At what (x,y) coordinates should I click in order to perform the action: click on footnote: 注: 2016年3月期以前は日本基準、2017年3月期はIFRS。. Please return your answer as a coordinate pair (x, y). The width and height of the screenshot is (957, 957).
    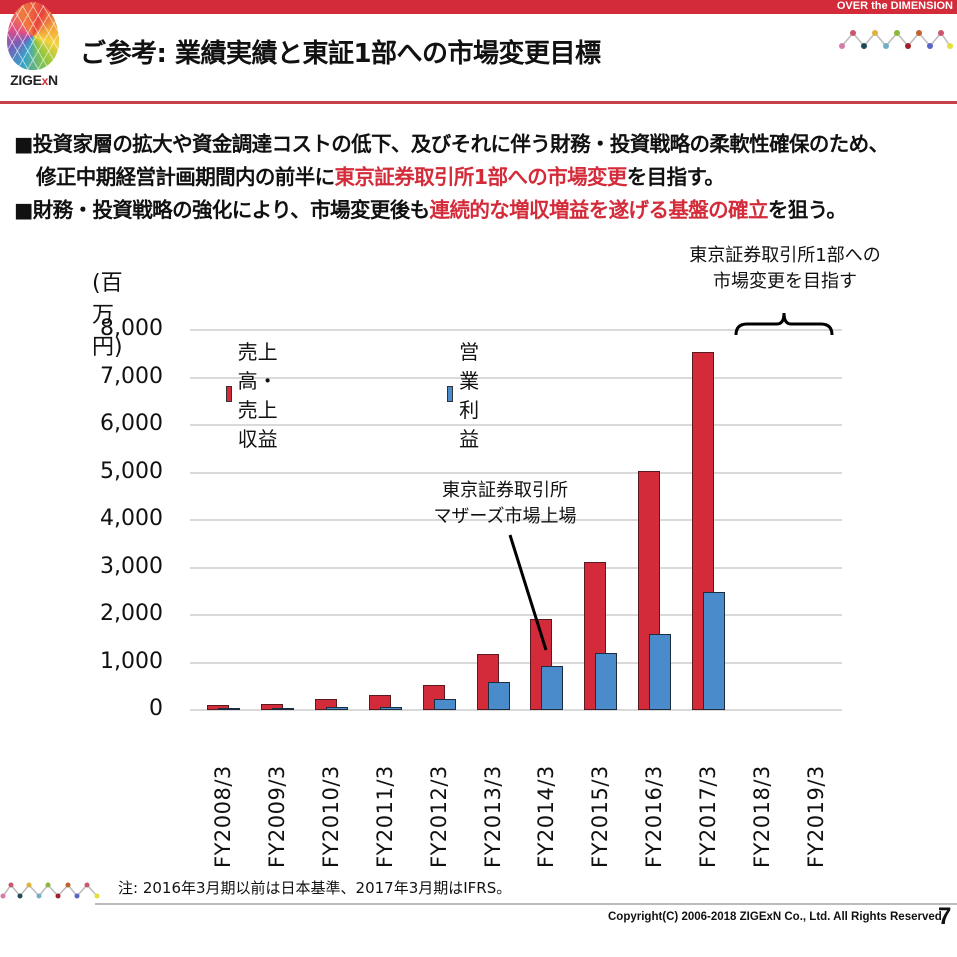
    Looking at the image, I should click on (315, 888).